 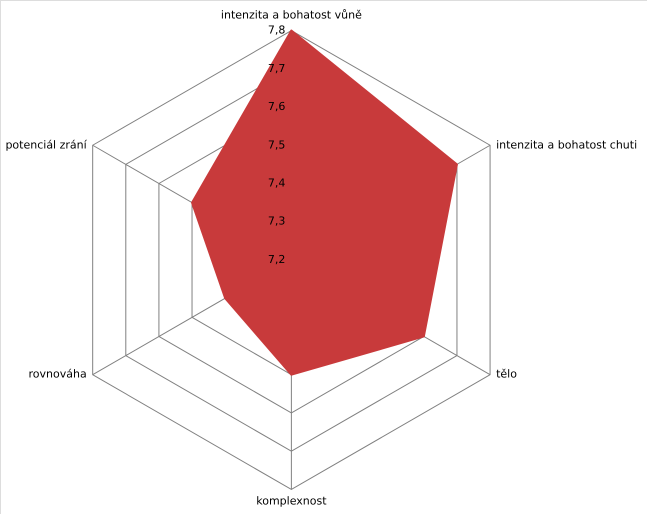 What do you see at coordinates (277, 183) in the screenshot?
I see `y-tick-label: 7,4` at bounding box center [277, 183].